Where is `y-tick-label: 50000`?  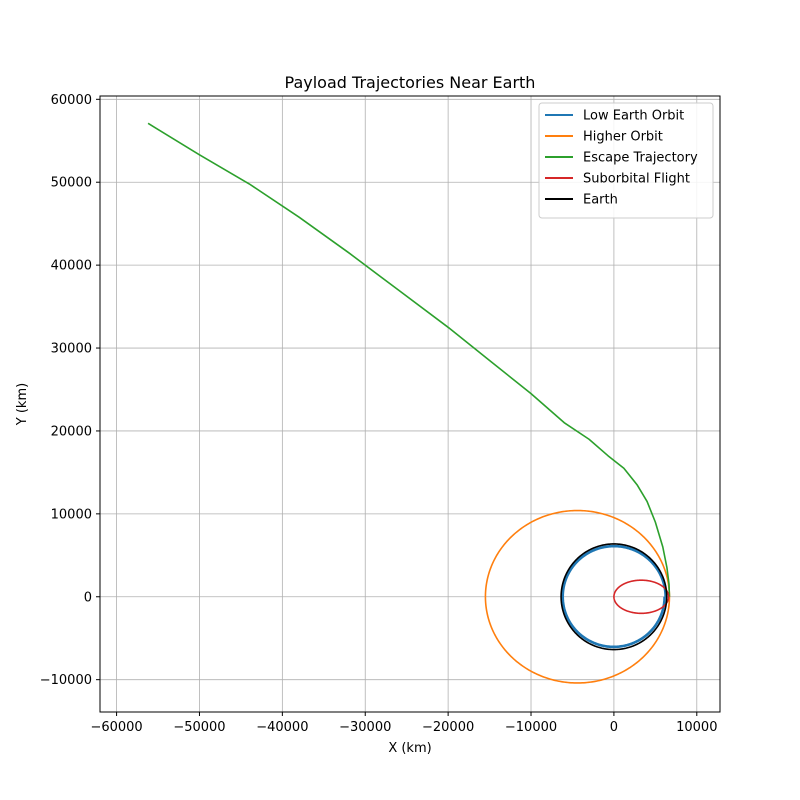 y-tick-label: 50000 is located at coordinates (71, 183).